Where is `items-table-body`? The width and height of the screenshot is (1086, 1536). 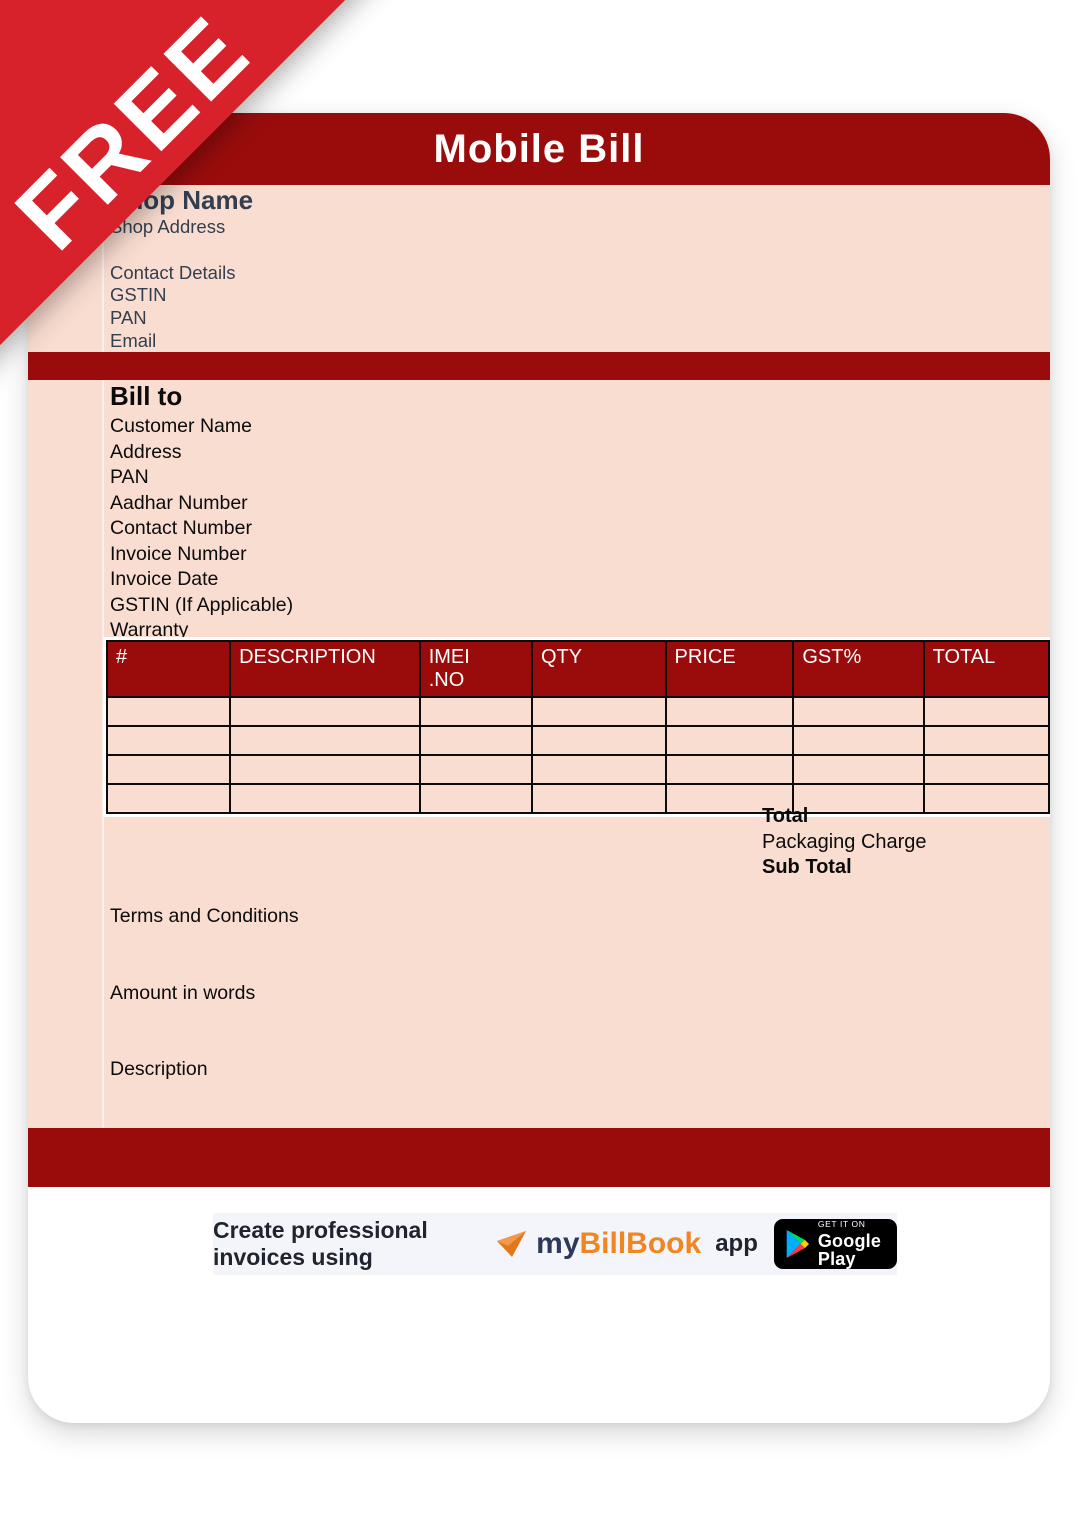 items-table-body is located at coordinates (577, 755).